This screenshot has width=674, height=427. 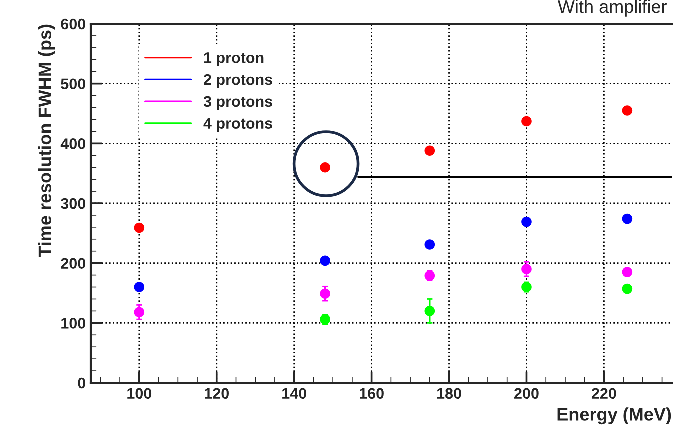 What do you see at coordinates (73, 84) in the screenshot?
I see `y-tick-label: 500` at bounding box center [73, 84].